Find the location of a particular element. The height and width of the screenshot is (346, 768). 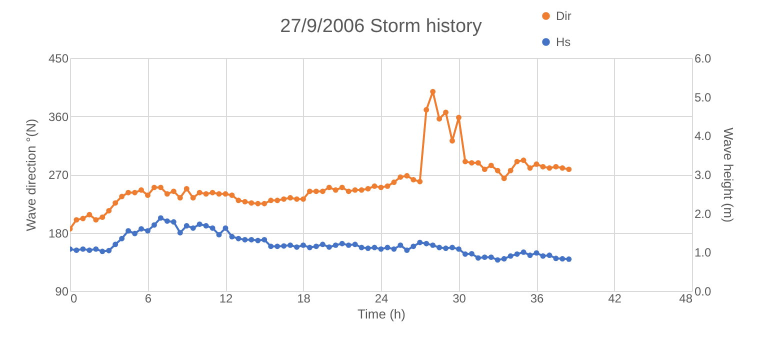

y-tick-label: 180 is located at coordinates (58, 233).